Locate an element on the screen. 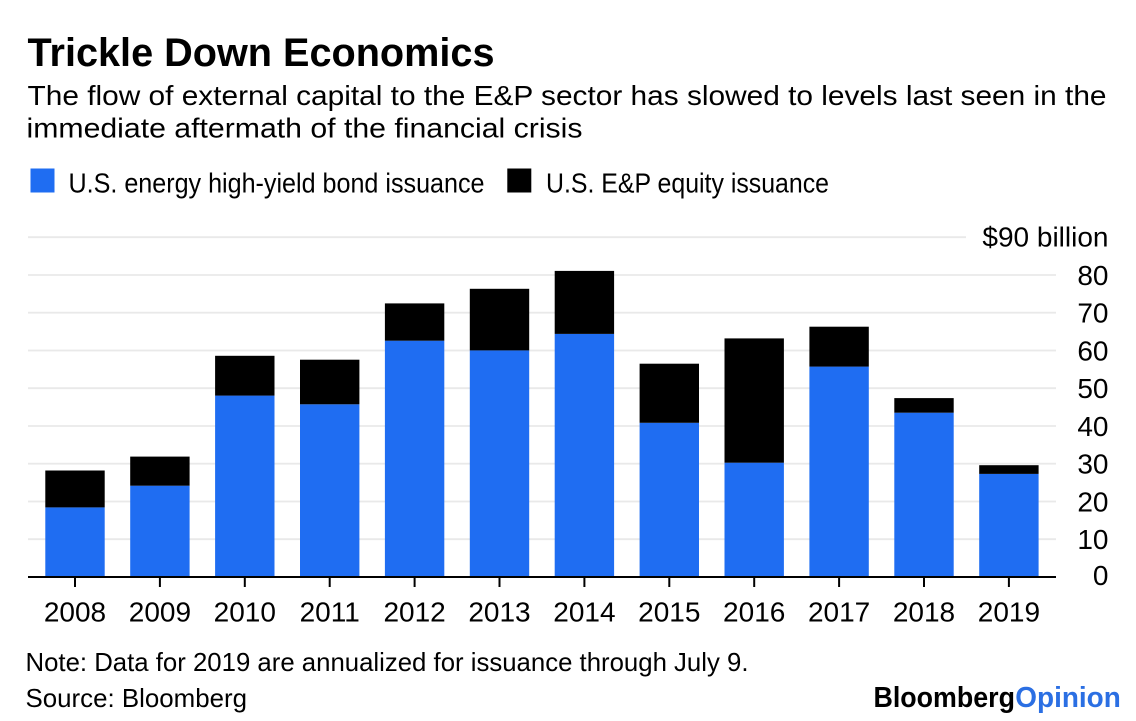 This screenshot has width=1136, height=721. svg-text: $90 billion is located at coordinates (1045, 236).